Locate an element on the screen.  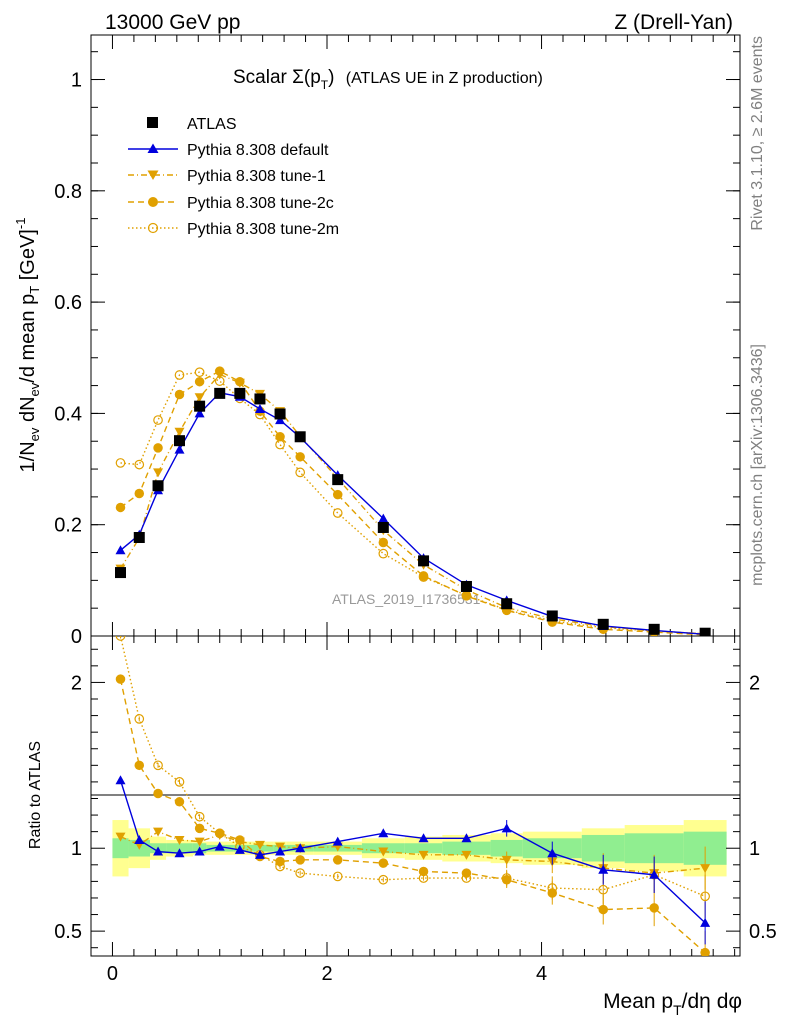
plot-title-sub: T is located at coordinates (325, 85).